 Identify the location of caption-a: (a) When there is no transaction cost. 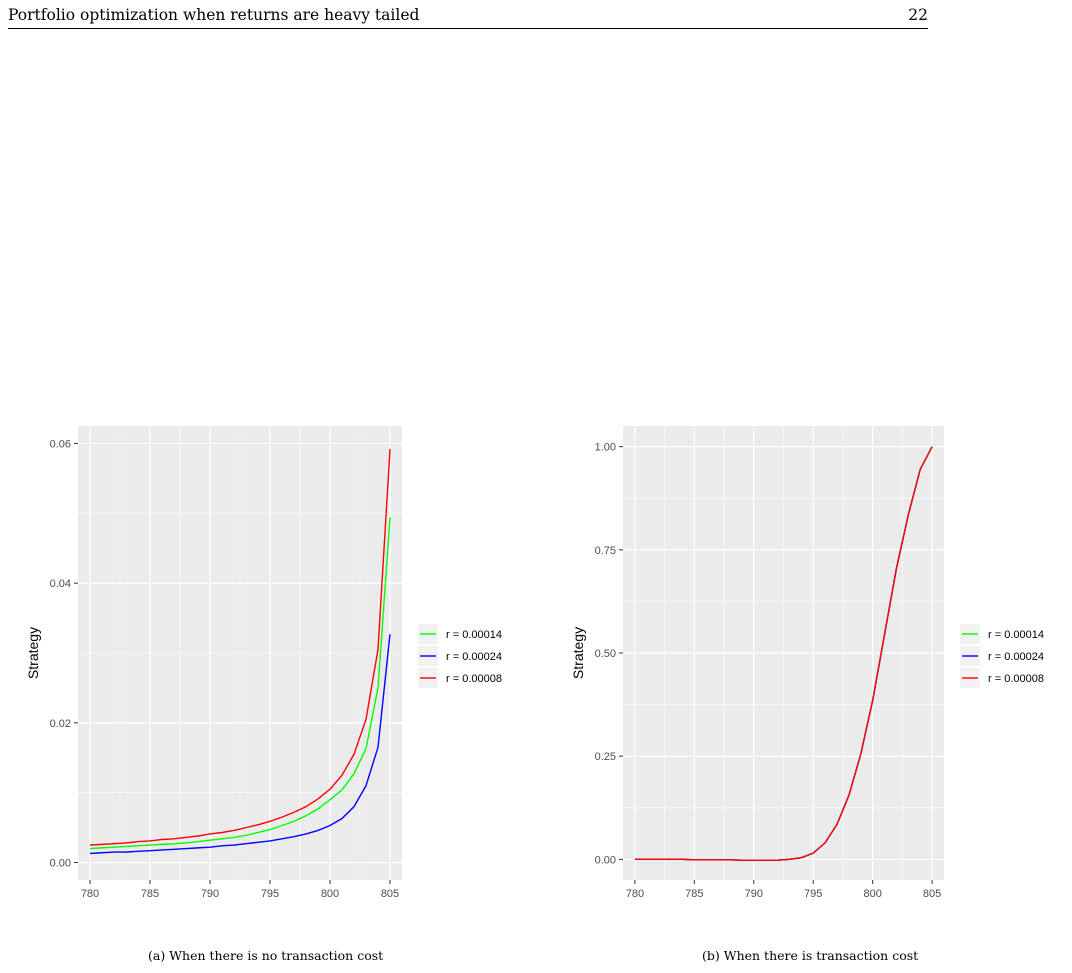
(266, 955).